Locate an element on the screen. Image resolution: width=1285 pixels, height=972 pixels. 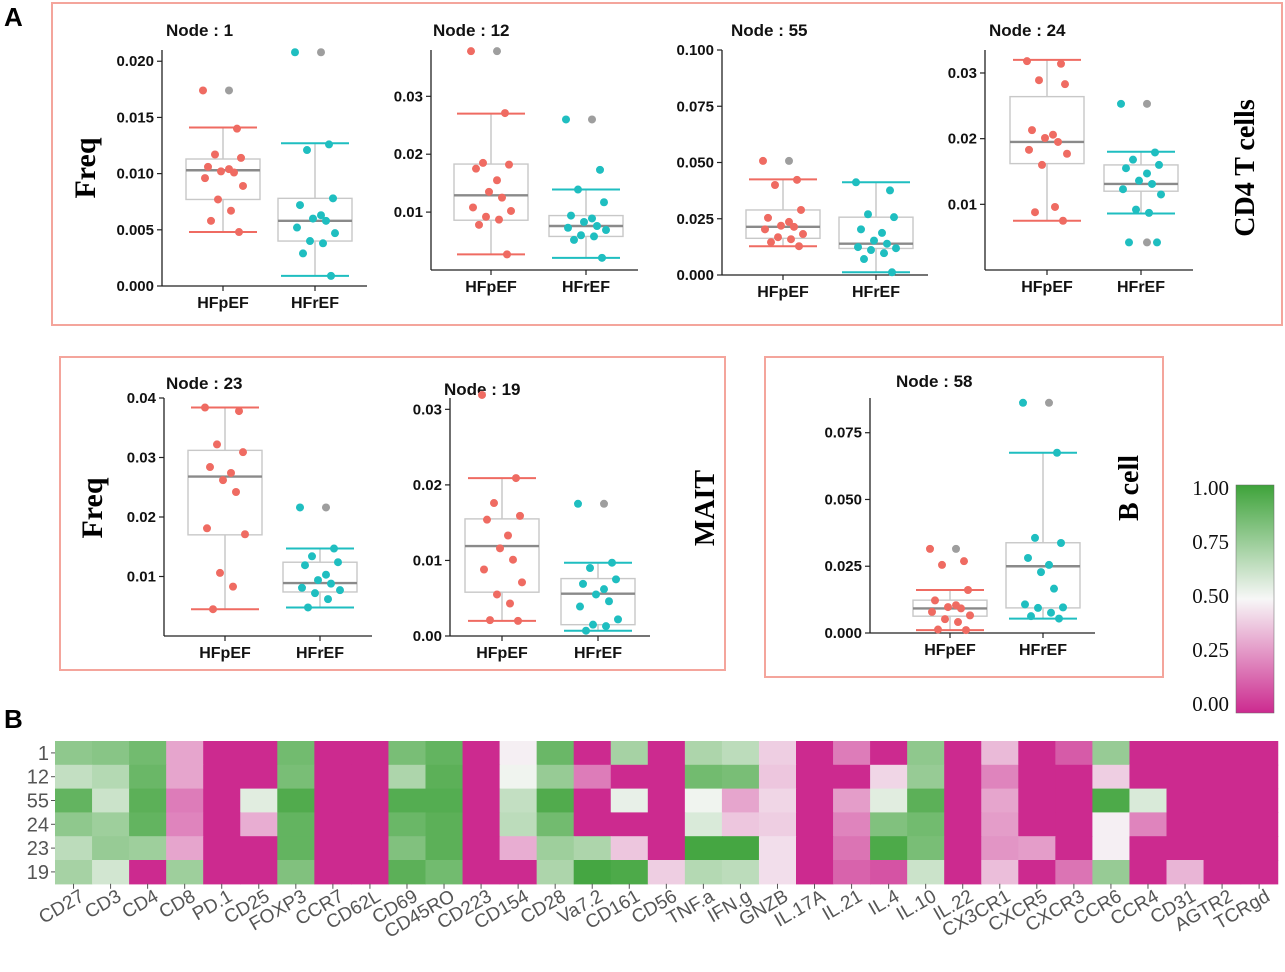
heatmap-row-label: 23 is located at coordinates (38, 849).